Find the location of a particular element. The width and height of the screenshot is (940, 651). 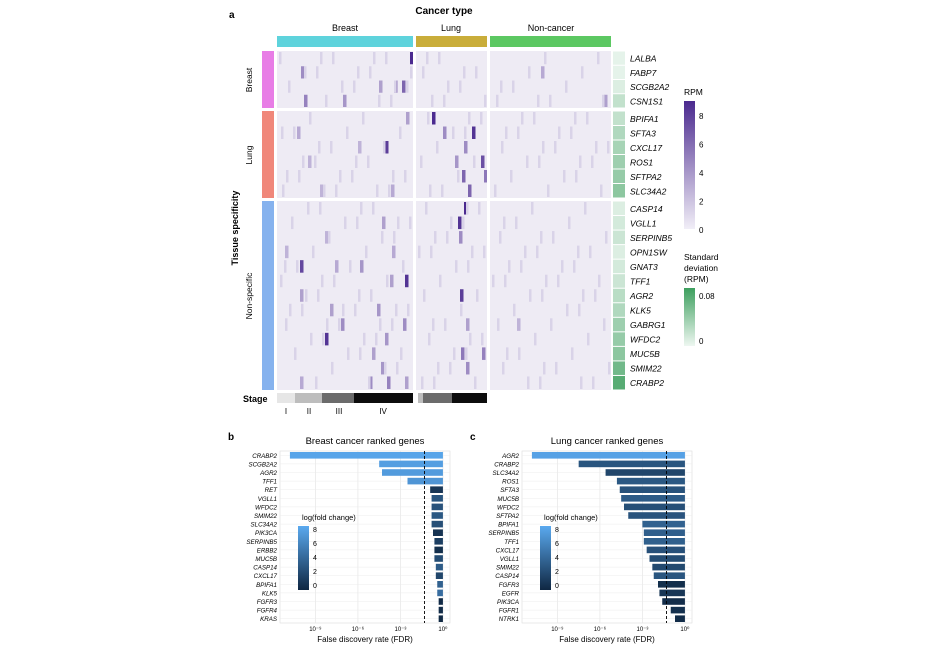

chart-title: Breast cancer ranked genes is located at coordinates (365, 441).